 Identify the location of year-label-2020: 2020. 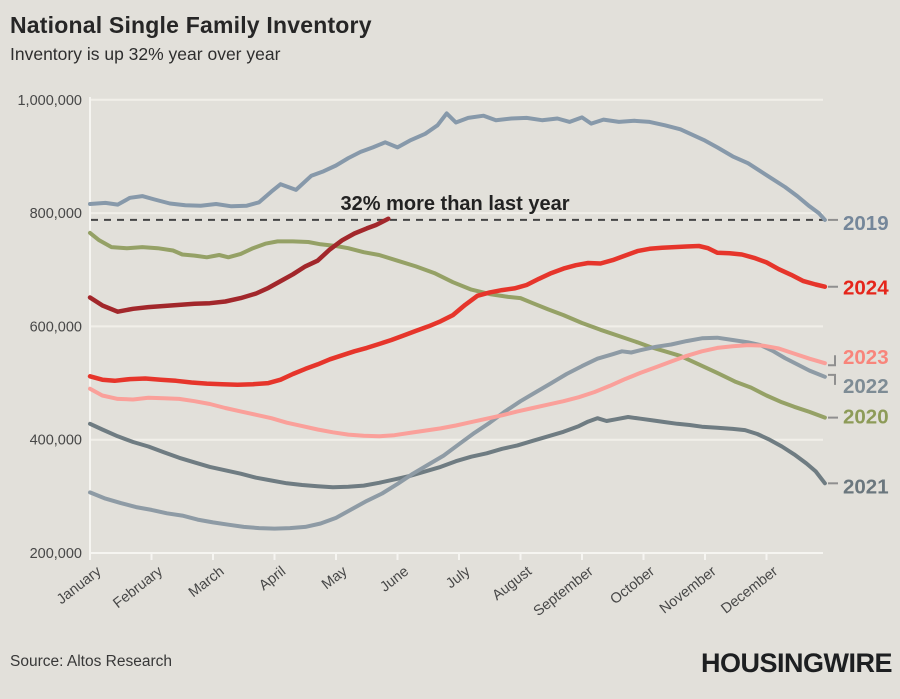
(866, 417).